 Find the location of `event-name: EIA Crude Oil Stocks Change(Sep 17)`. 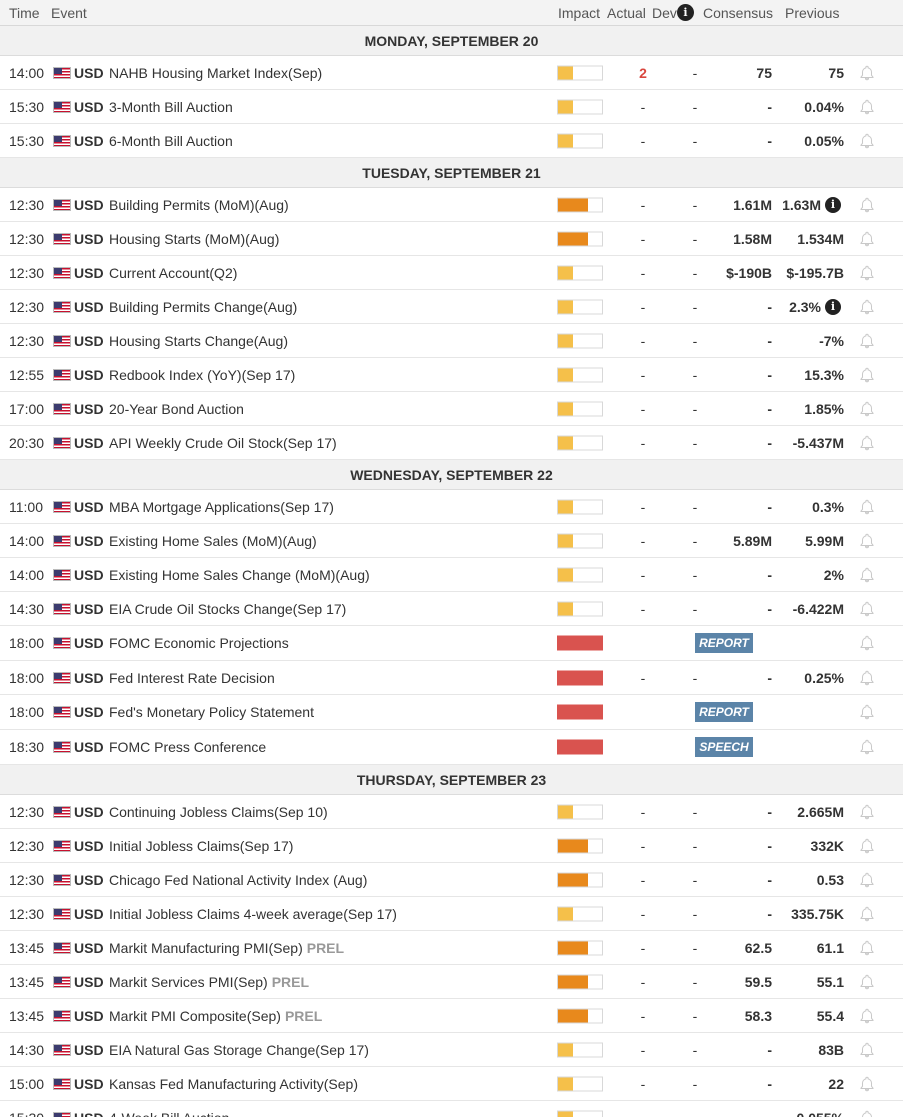

event-name: EIA Crude Oil Stocks Change(Sep 17) is located at coordinates (227, 609).